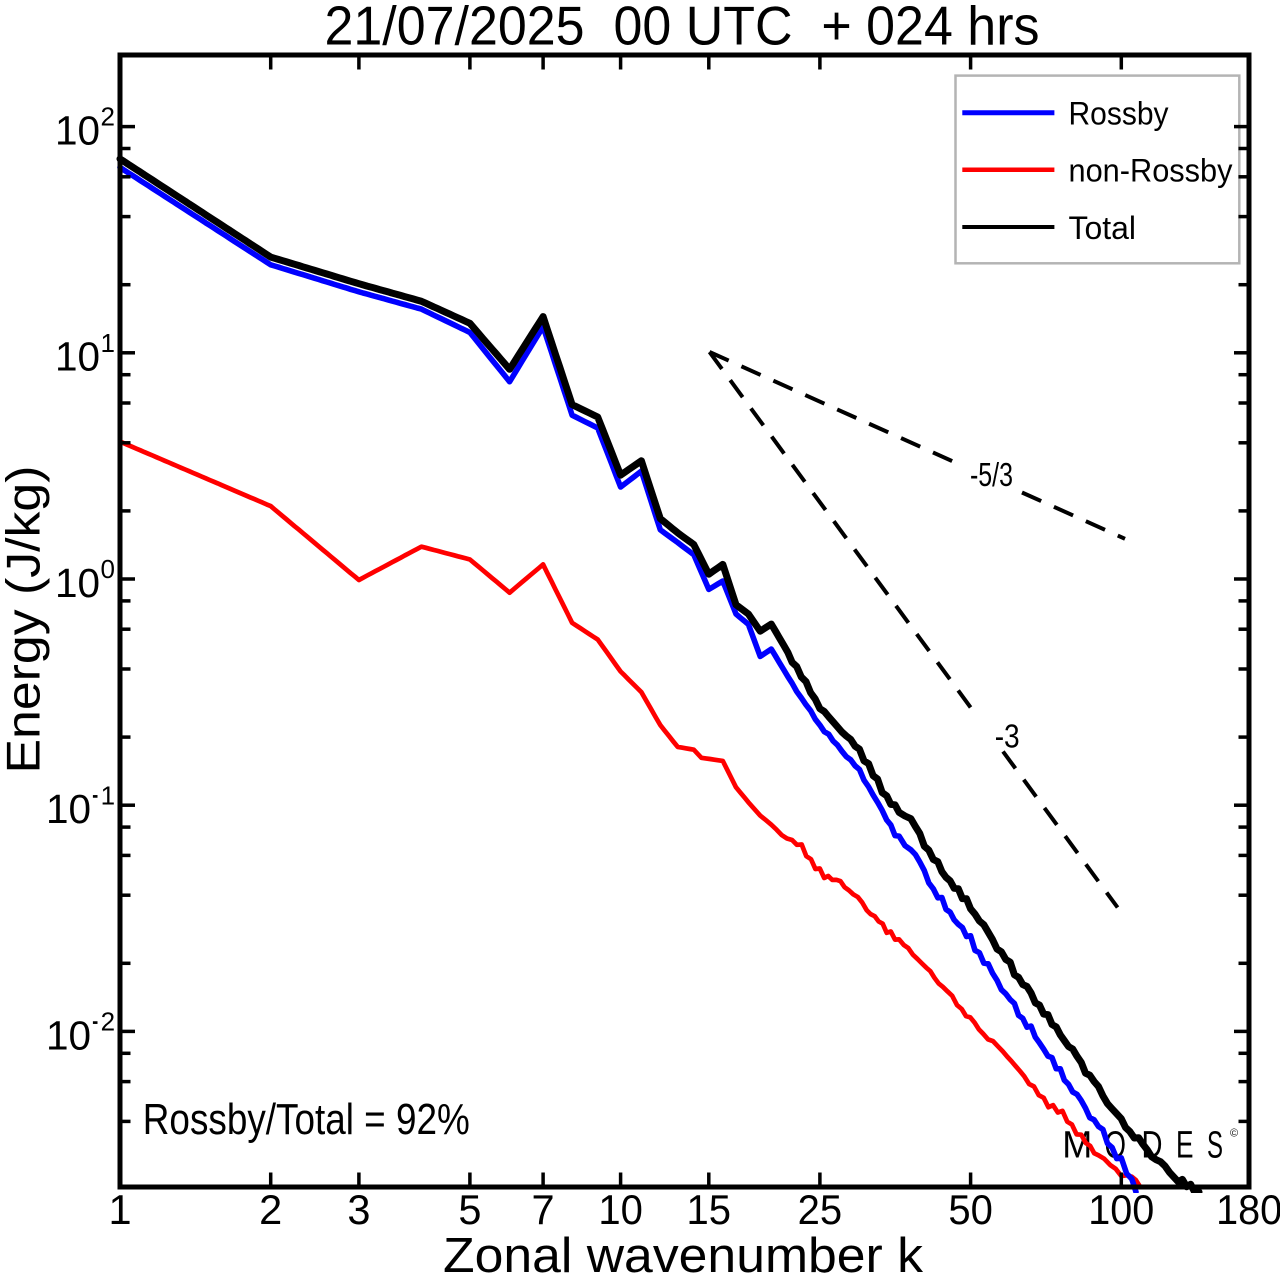 The image size is (1280, 1281). I want to click on svg-text: S, so click(1215, 1145).